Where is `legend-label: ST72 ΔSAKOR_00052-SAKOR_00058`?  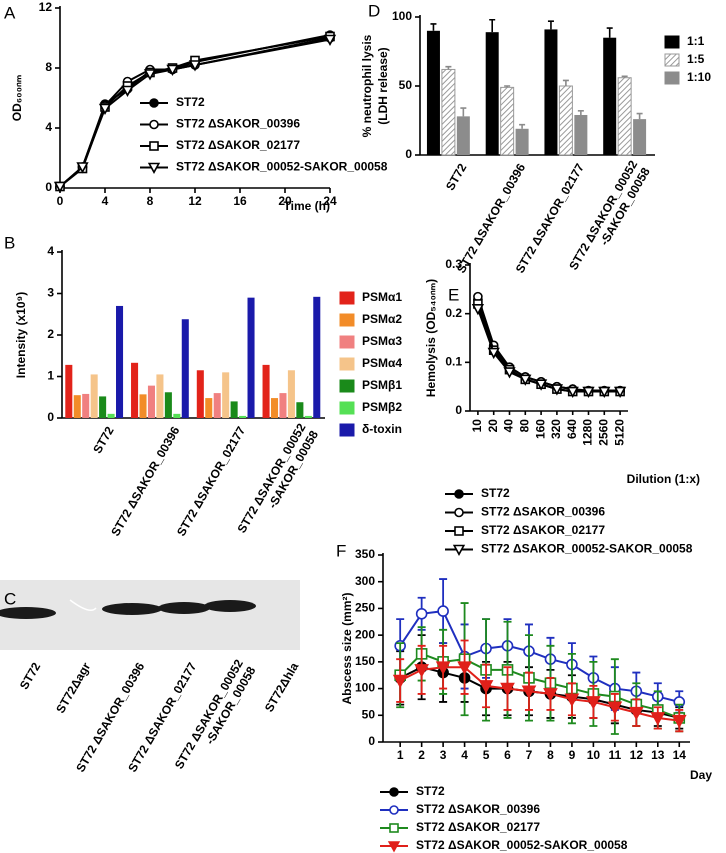 legend-label: ST72 ΔSAKOR_00052-SAKOR_00058 is located at coordinates (522, 845).